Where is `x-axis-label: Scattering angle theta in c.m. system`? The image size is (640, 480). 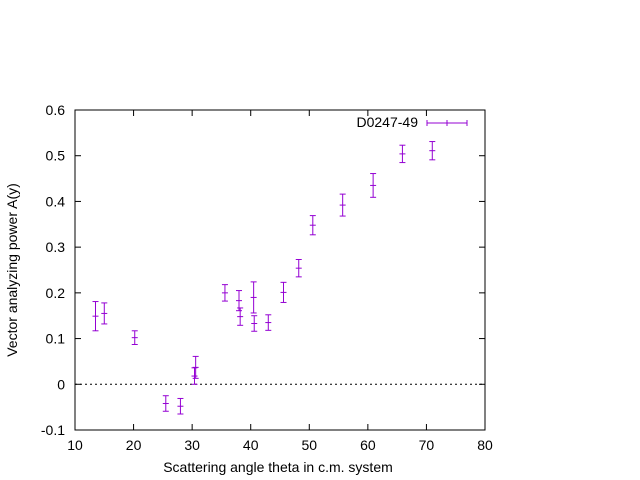
x-axis-label: Scattering angle theta in c.m. system is located at coordinates (278, 467).